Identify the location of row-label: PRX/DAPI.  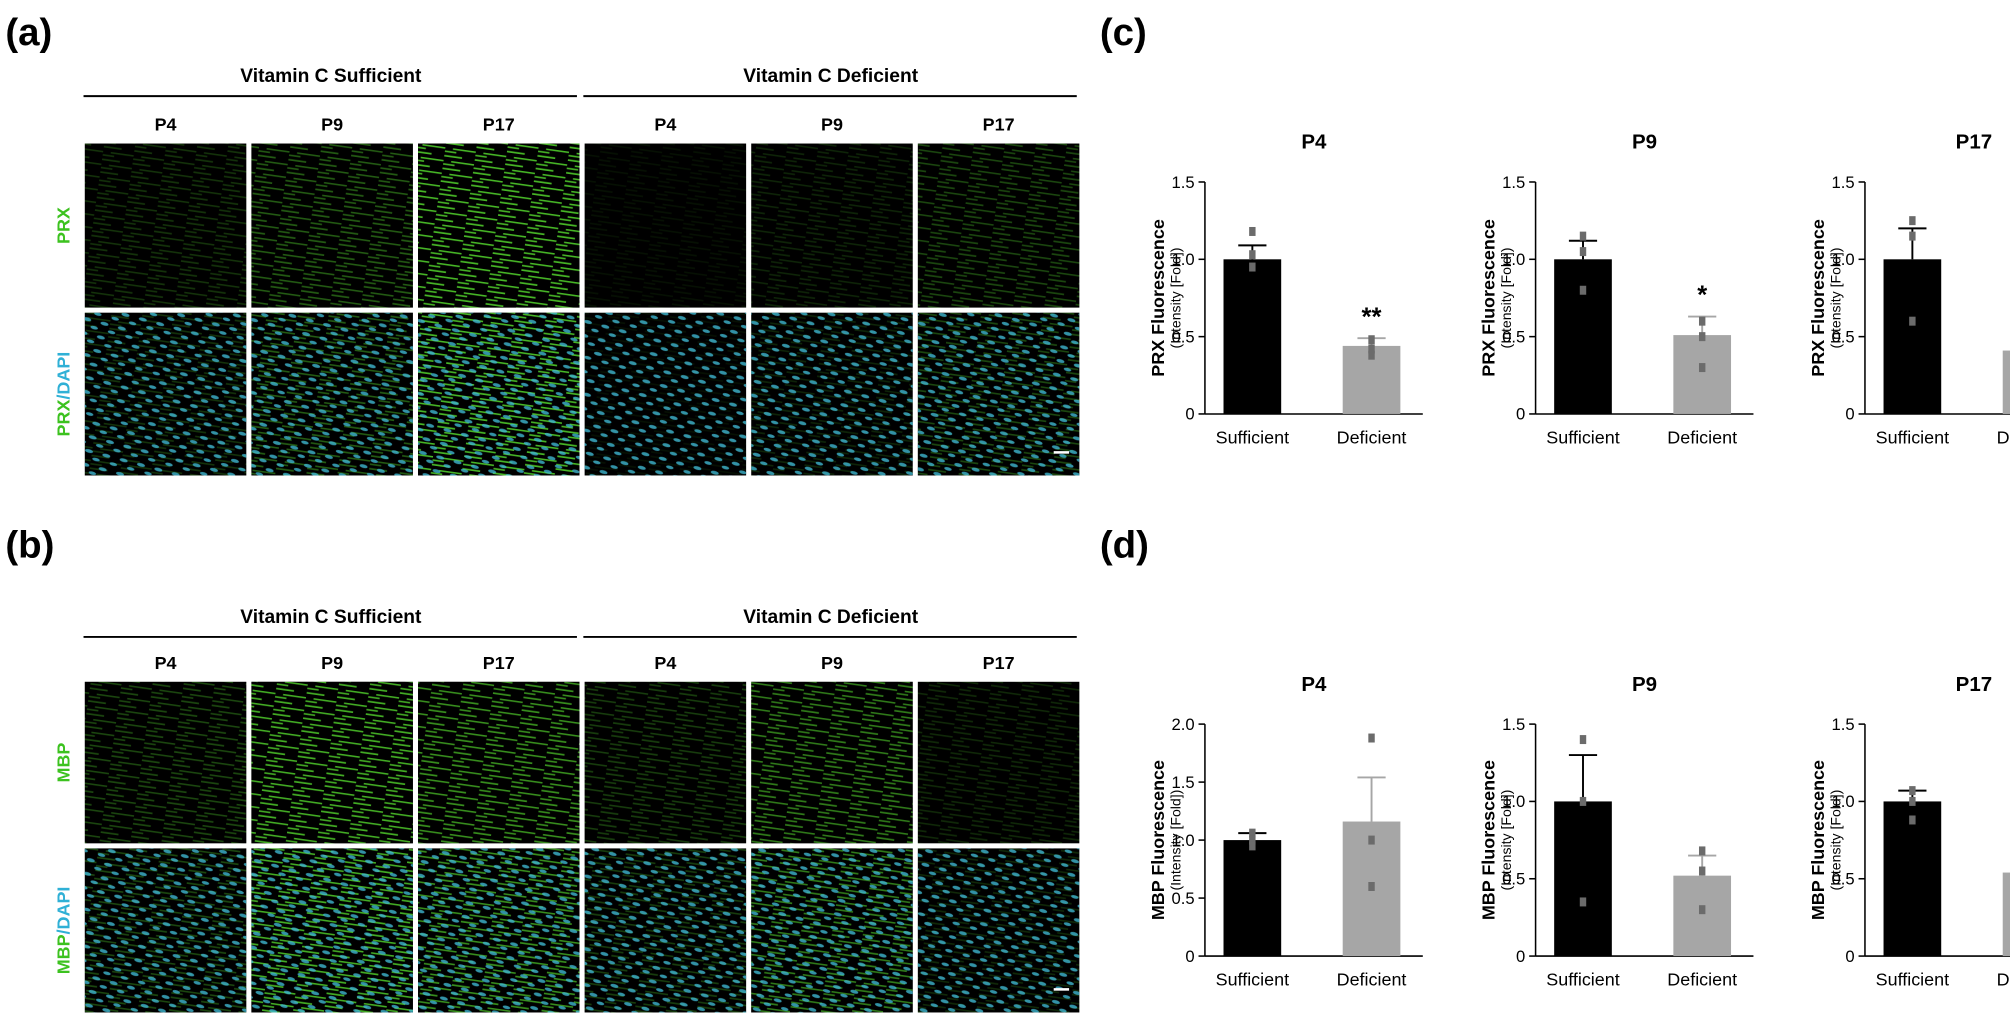
(63, 394).